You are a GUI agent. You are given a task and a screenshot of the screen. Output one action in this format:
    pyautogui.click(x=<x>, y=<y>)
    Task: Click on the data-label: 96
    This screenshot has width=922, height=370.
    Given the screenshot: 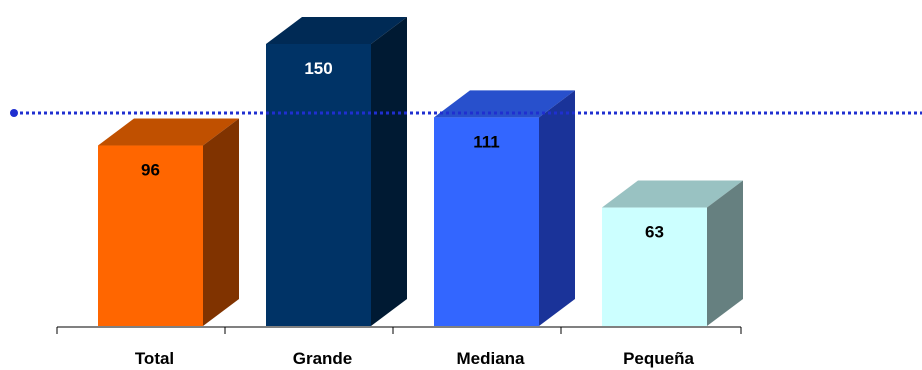 What is the action you would take?
    pyautogui.click(x=150, y=170)
    